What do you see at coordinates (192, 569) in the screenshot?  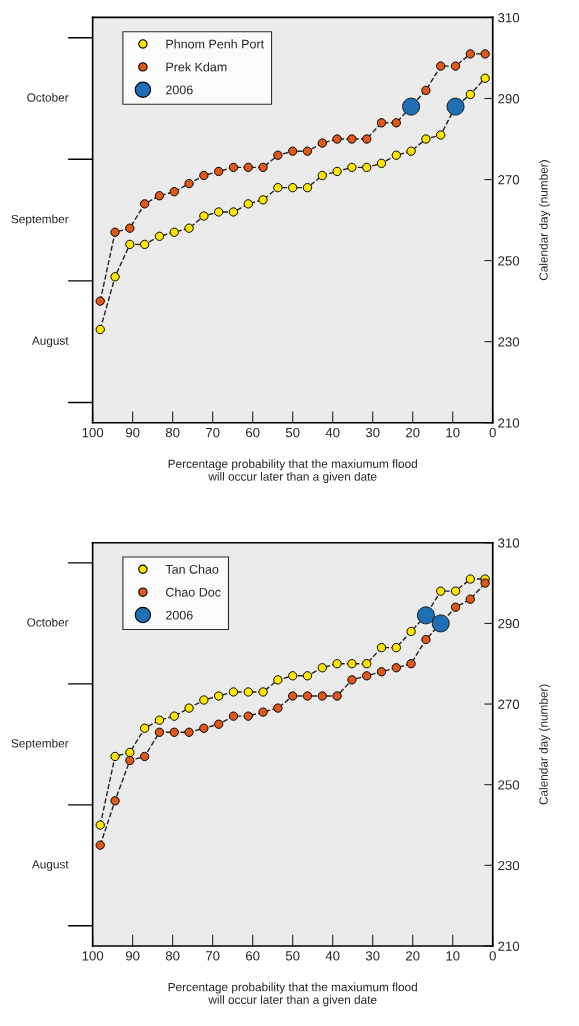 I see `legend-label: Tan Chao` at bounding box center [192, 569].